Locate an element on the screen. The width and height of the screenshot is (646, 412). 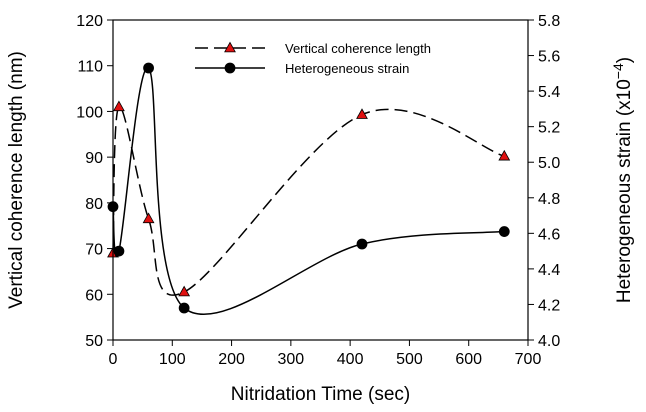
y-left-tick-label: 110 is located at coordinates (90, 67).